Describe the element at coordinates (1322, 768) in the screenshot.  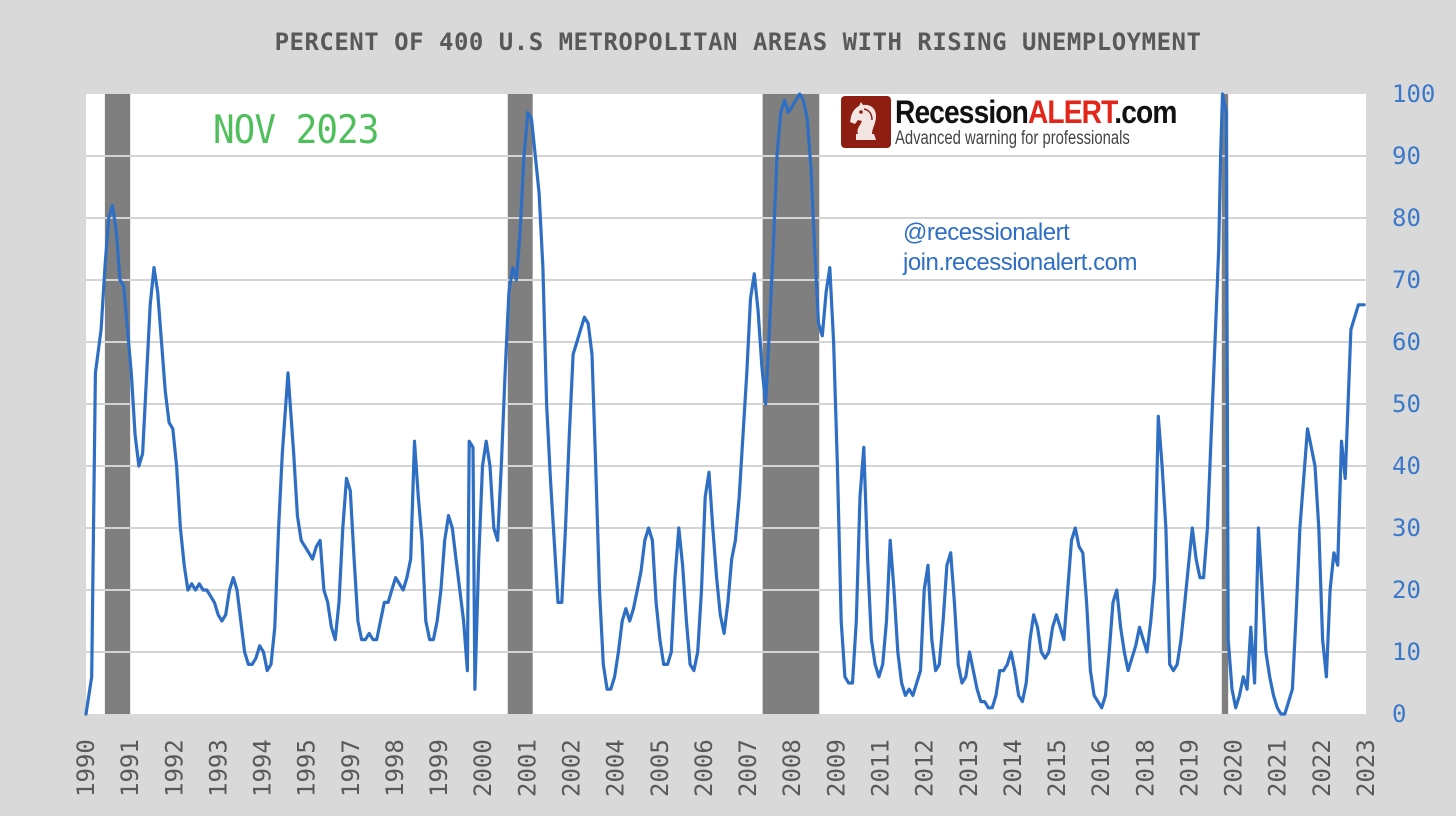
I see `x-tick-label: 2022` at that location.